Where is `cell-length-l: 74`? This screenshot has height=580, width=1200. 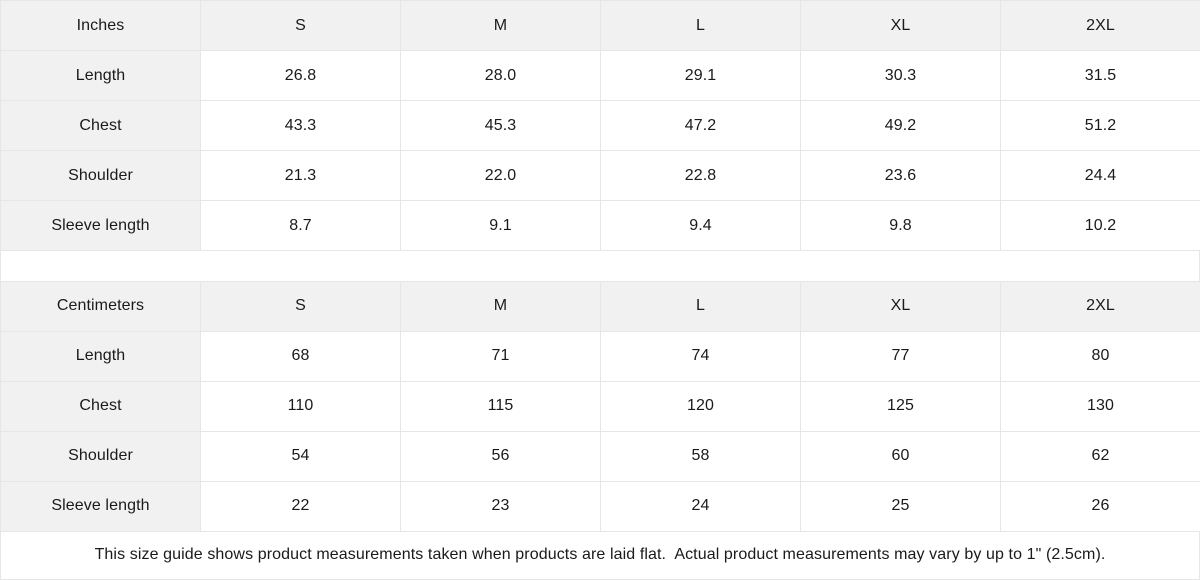 cell-length-l: 74 is located at coordinates (700, 356).